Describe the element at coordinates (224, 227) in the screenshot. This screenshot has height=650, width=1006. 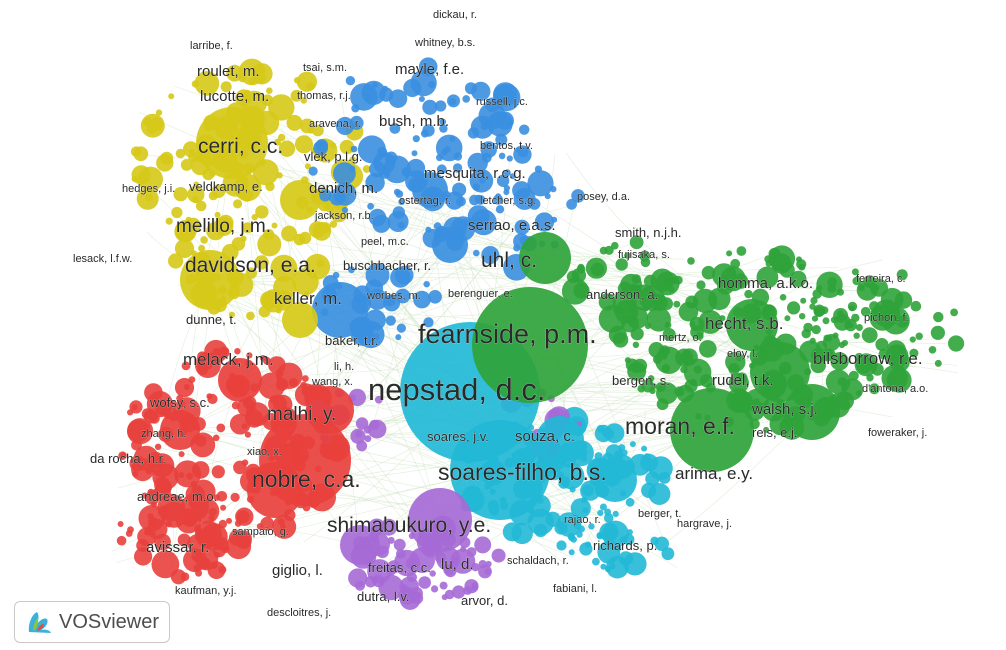
I see `author-label: melillo, j.m.` at that location.